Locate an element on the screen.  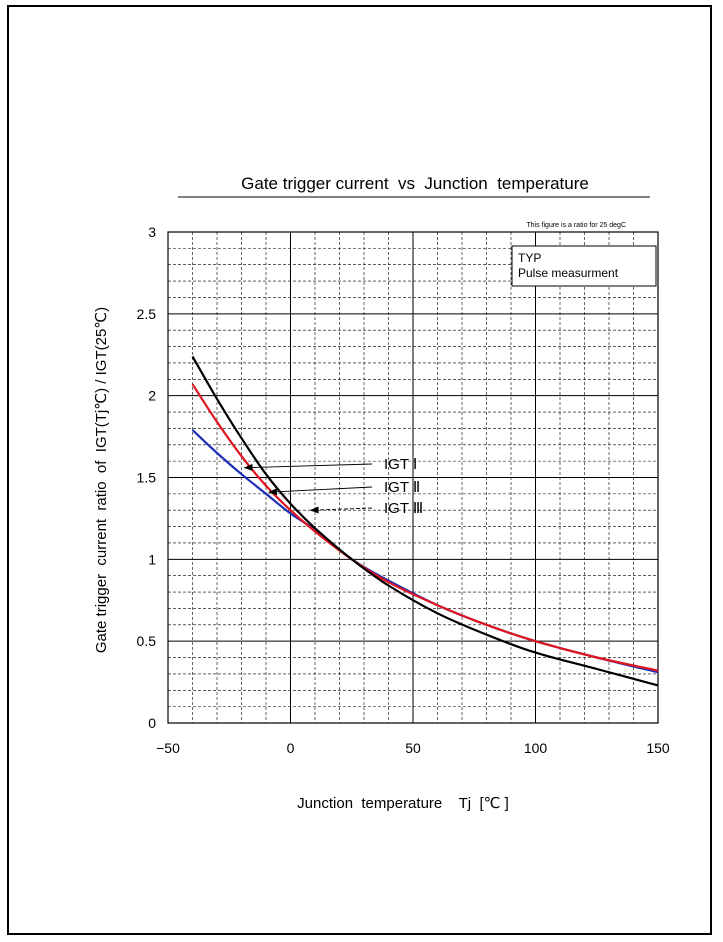
y-tick-label: 2 is located at coordinates (152, 396).